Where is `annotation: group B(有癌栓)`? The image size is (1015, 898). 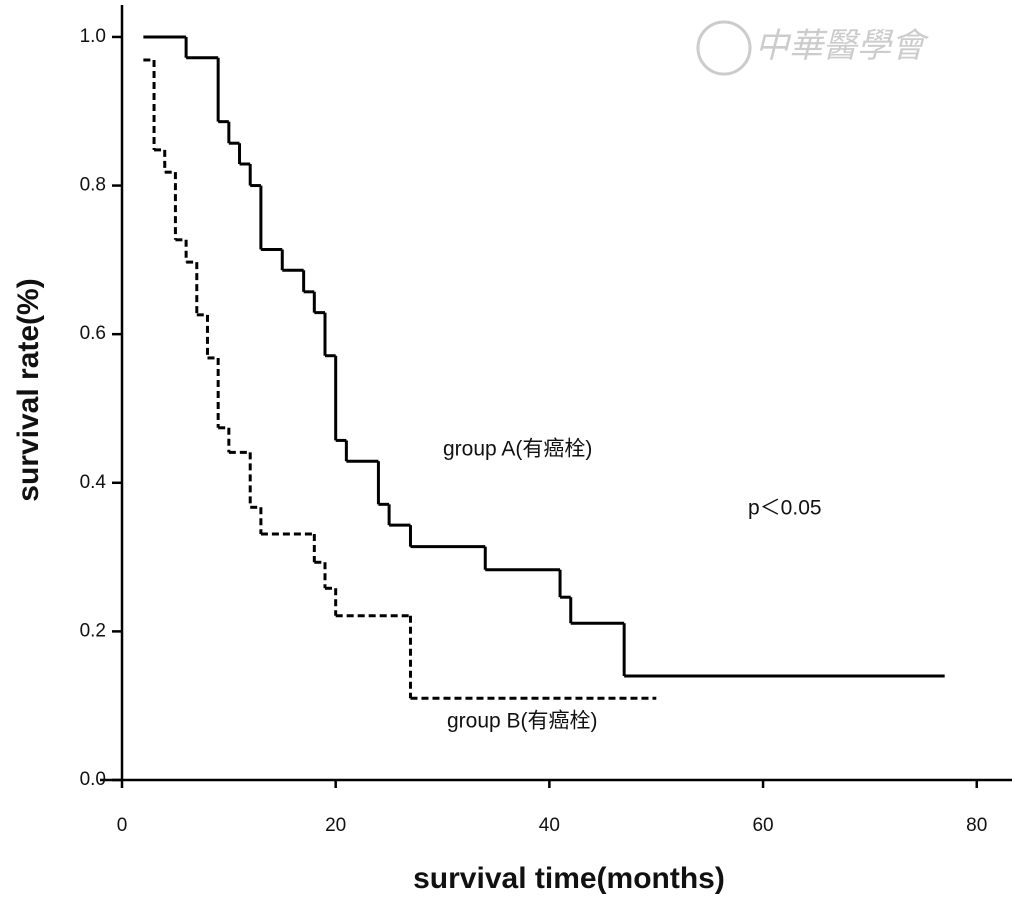 annotation: group B(有癌栓) is located at coordinates (522, 721).